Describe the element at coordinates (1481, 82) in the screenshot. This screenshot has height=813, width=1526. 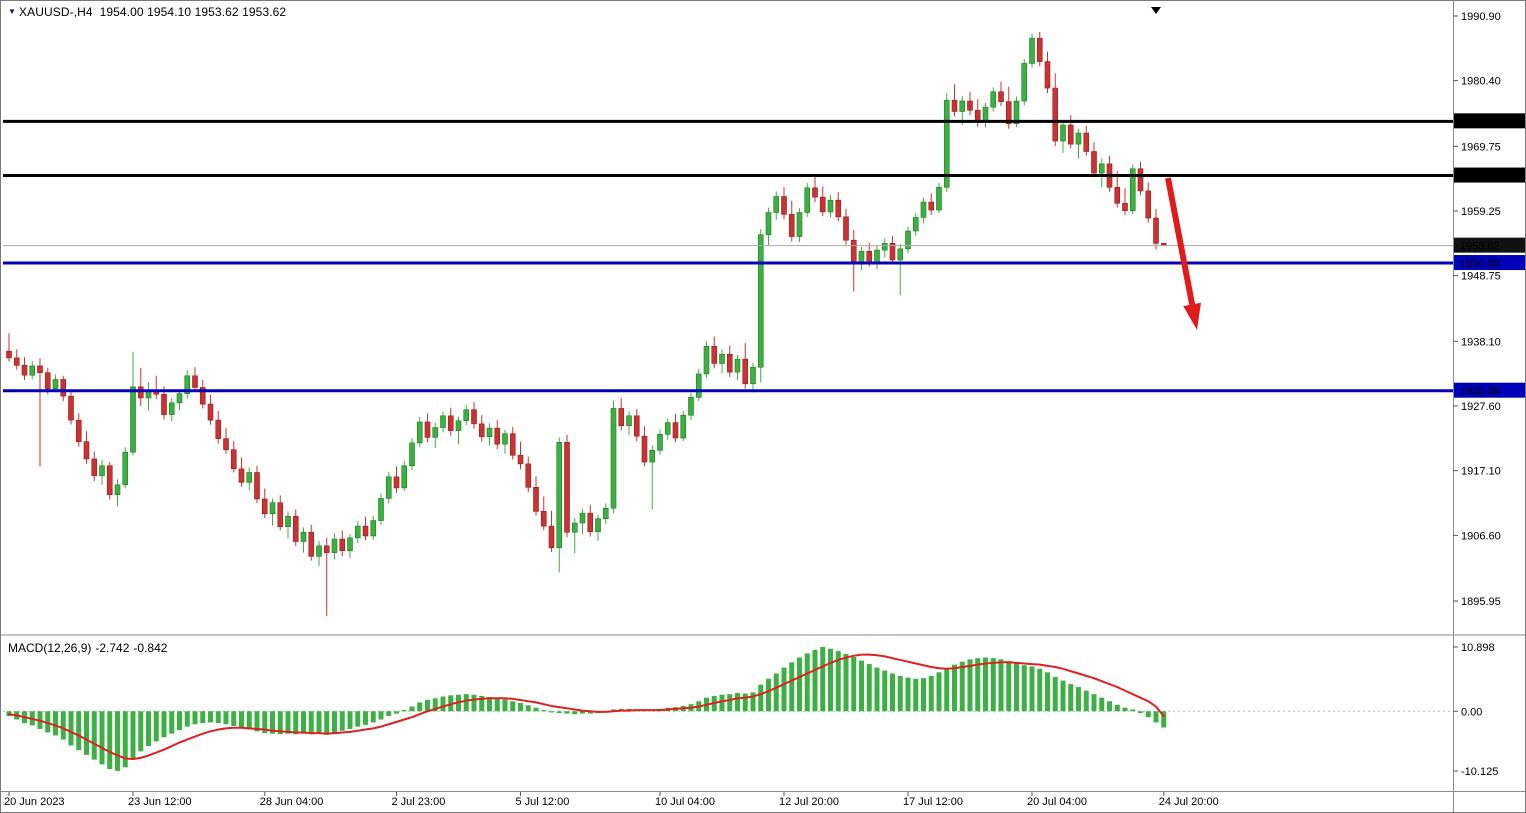
I see `price-axis-tick: 1980.40` at that location.